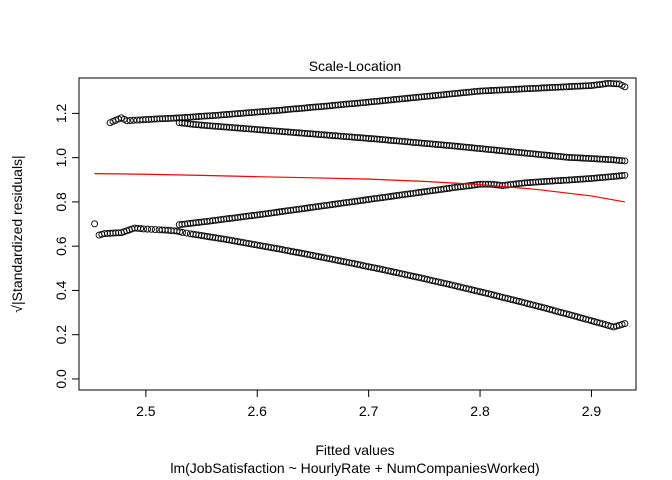 This screenshot has width=672, height=480. I want to click on y-tick-label: 0.8, so click(61, 202).